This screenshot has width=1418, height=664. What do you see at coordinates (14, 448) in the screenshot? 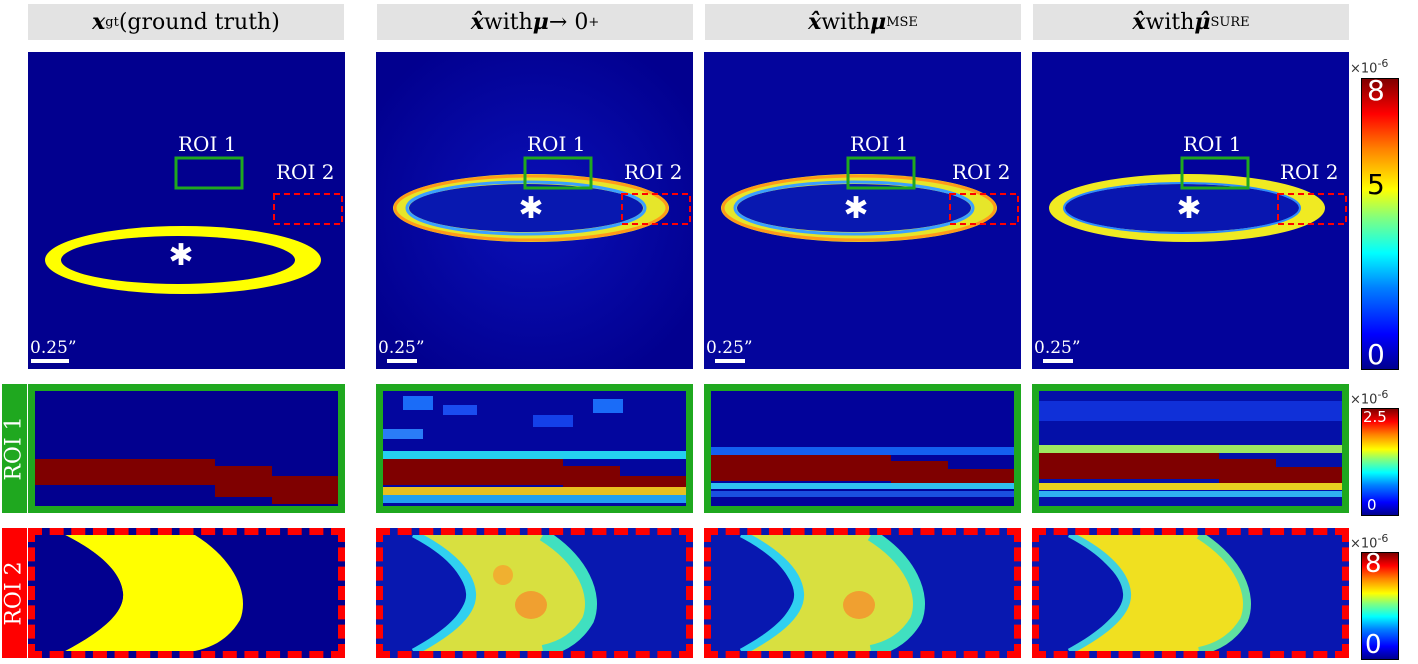
I see `row-label-roi1: ROI 1` at bounding box center [14, 448].